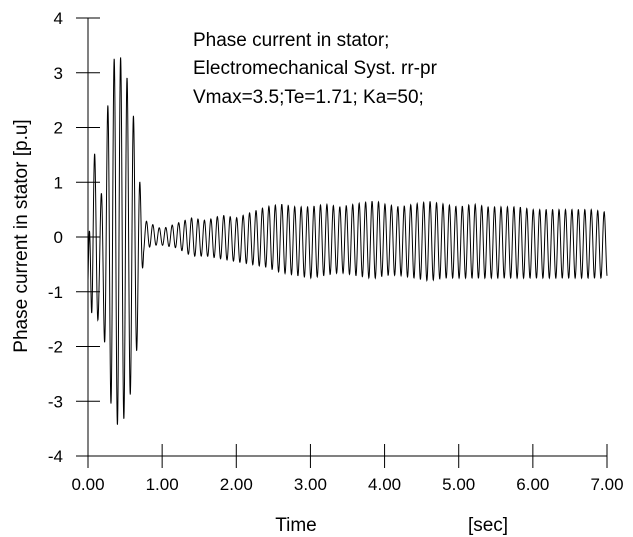  I want to click on x-tick-label: 7.00, so click(606, 484).